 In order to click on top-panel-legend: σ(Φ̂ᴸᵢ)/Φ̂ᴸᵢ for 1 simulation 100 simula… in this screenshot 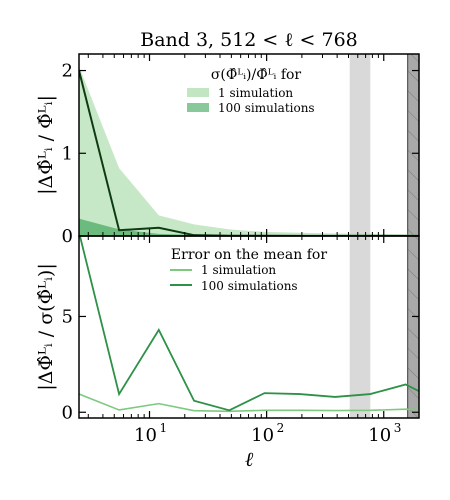, I will do `click(251, 91)`.